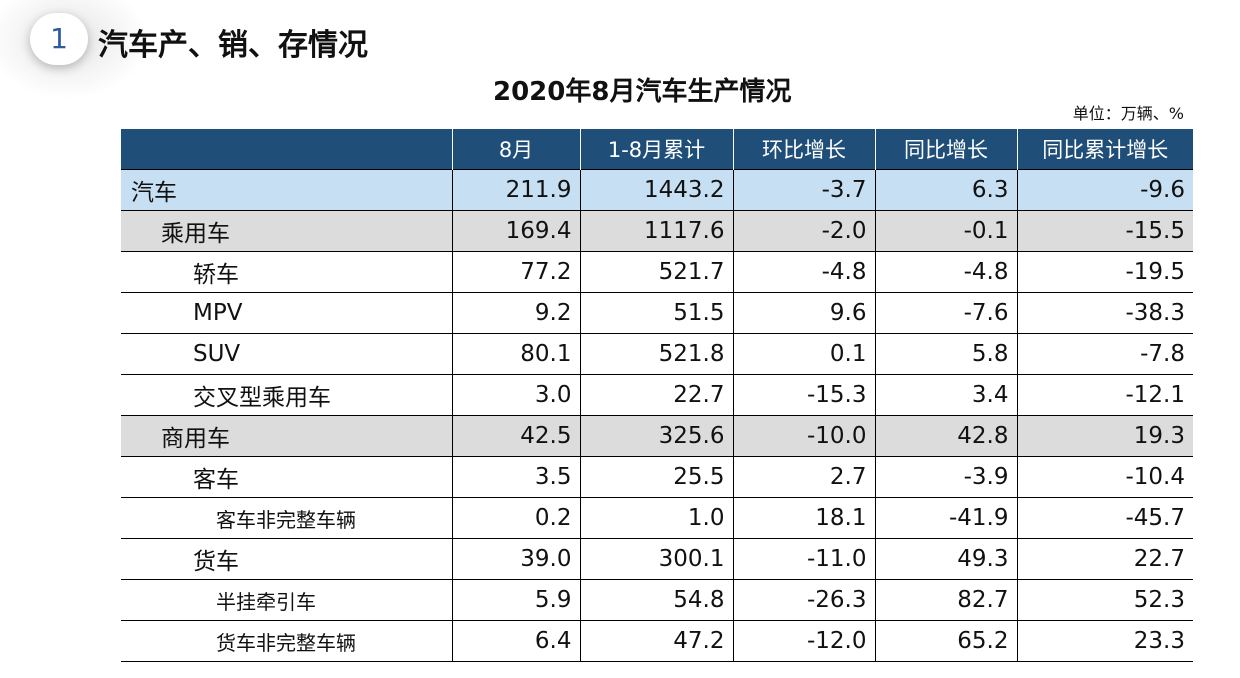 The image size is (1240, 678). I want to click on table-row: SUV 80.1 521.8 0.1 5.8 -7.8, so click(657, 354).